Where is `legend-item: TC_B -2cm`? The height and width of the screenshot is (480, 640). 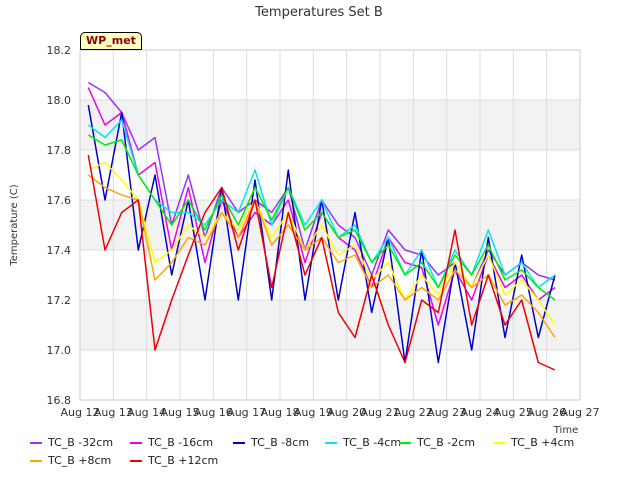
legend-item: TC_B -2cm is located at coordinates (437, 442).